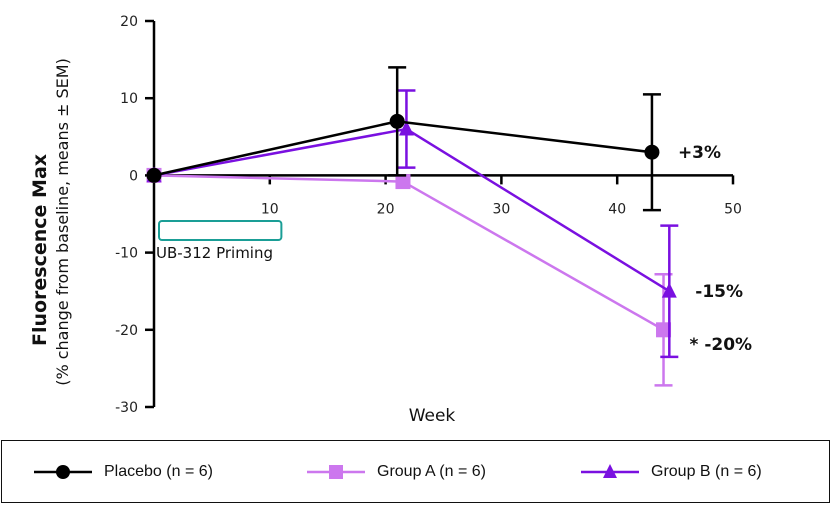 The height and width of the screenshot is (505, 833). Describe the element at coordinates (158, 471) in the screenshot. I see `legend-label-placebo: Placebo (n = 6)` at that location.